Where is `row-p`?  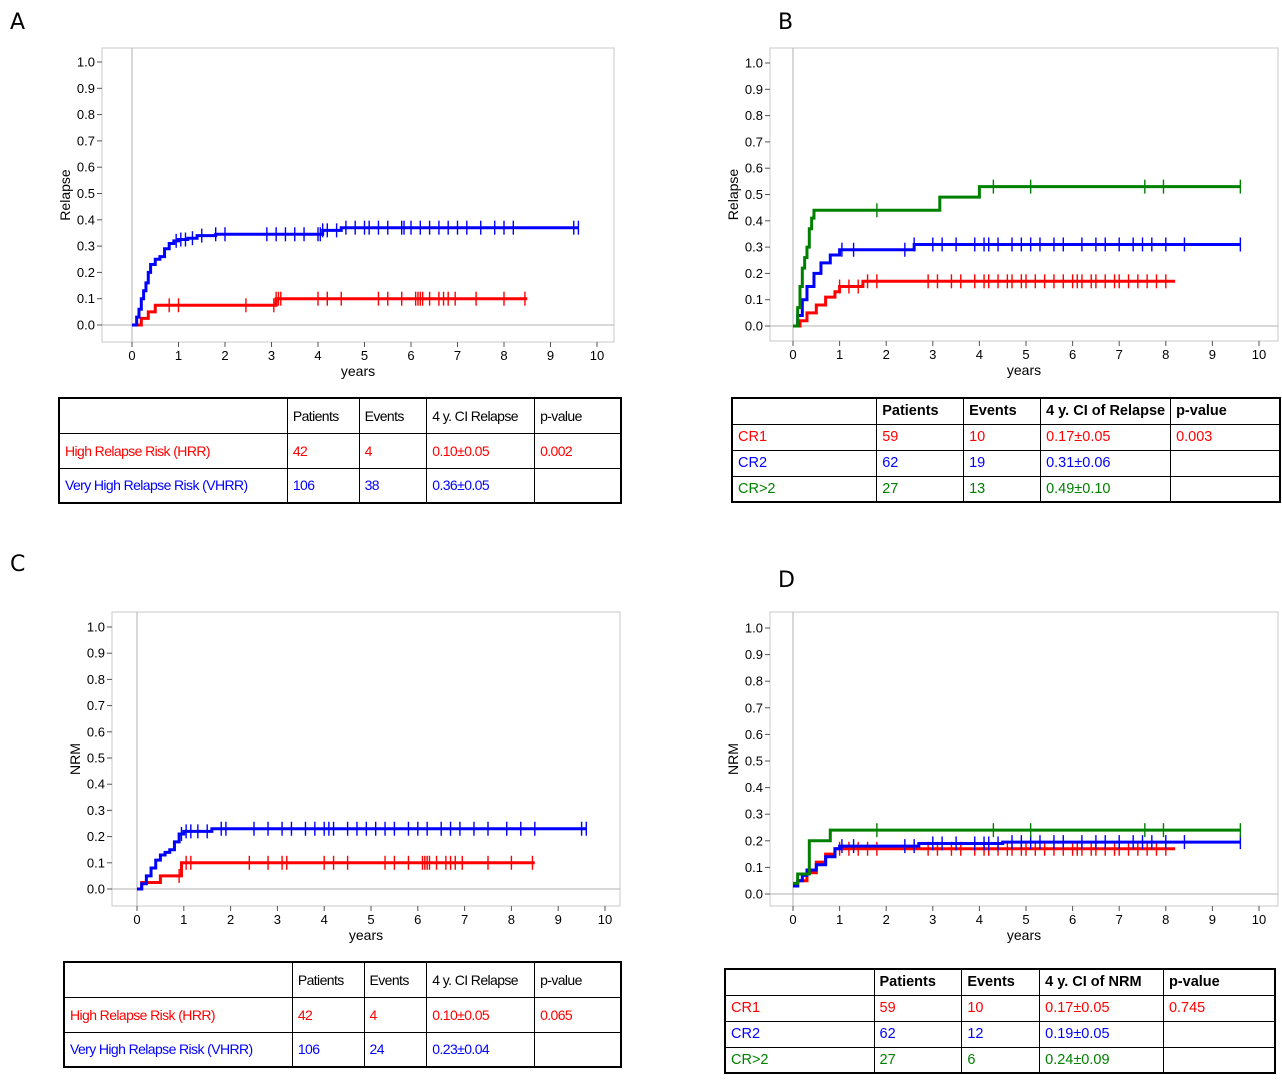 row-p is located at coordinates (1225, 489).